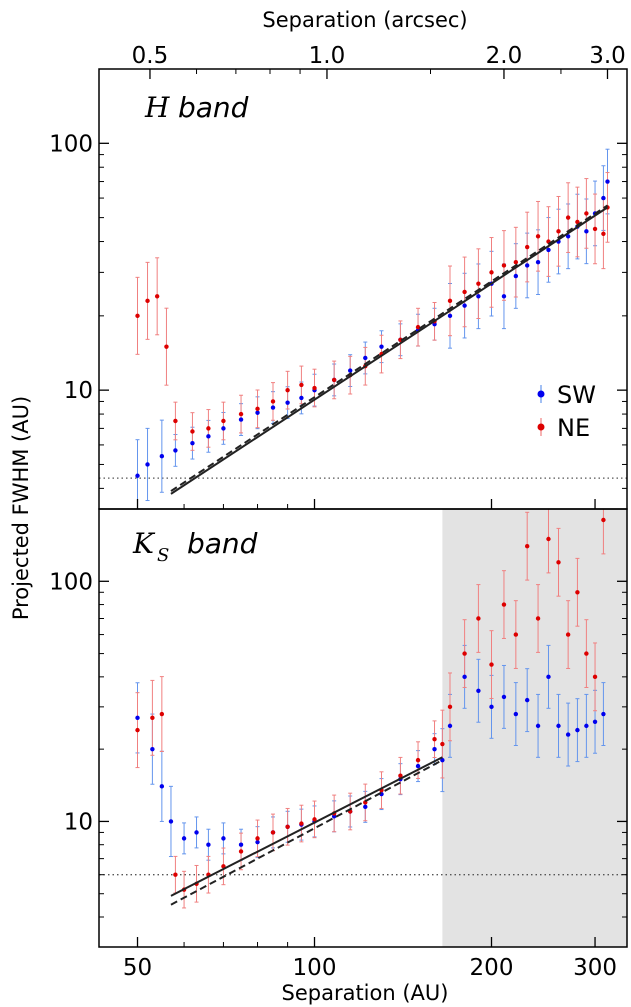  What do you see at coordinates (563, 428) in the screenshot?
I see `legend-entry-ne: NE` at bounding box center [563, 428].